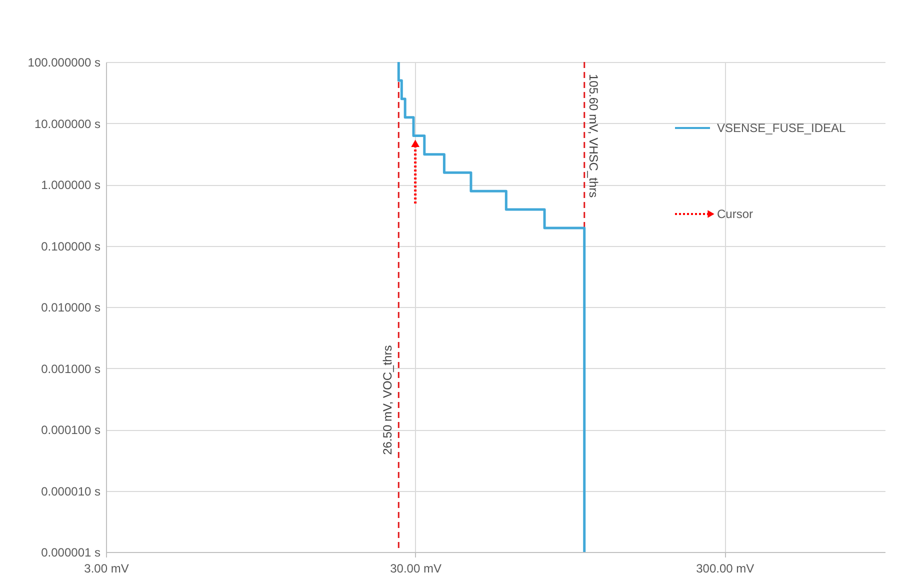 The image size is (921, 576). I want to click on x-tick-label: 3.00 mV, so click(106, 569).